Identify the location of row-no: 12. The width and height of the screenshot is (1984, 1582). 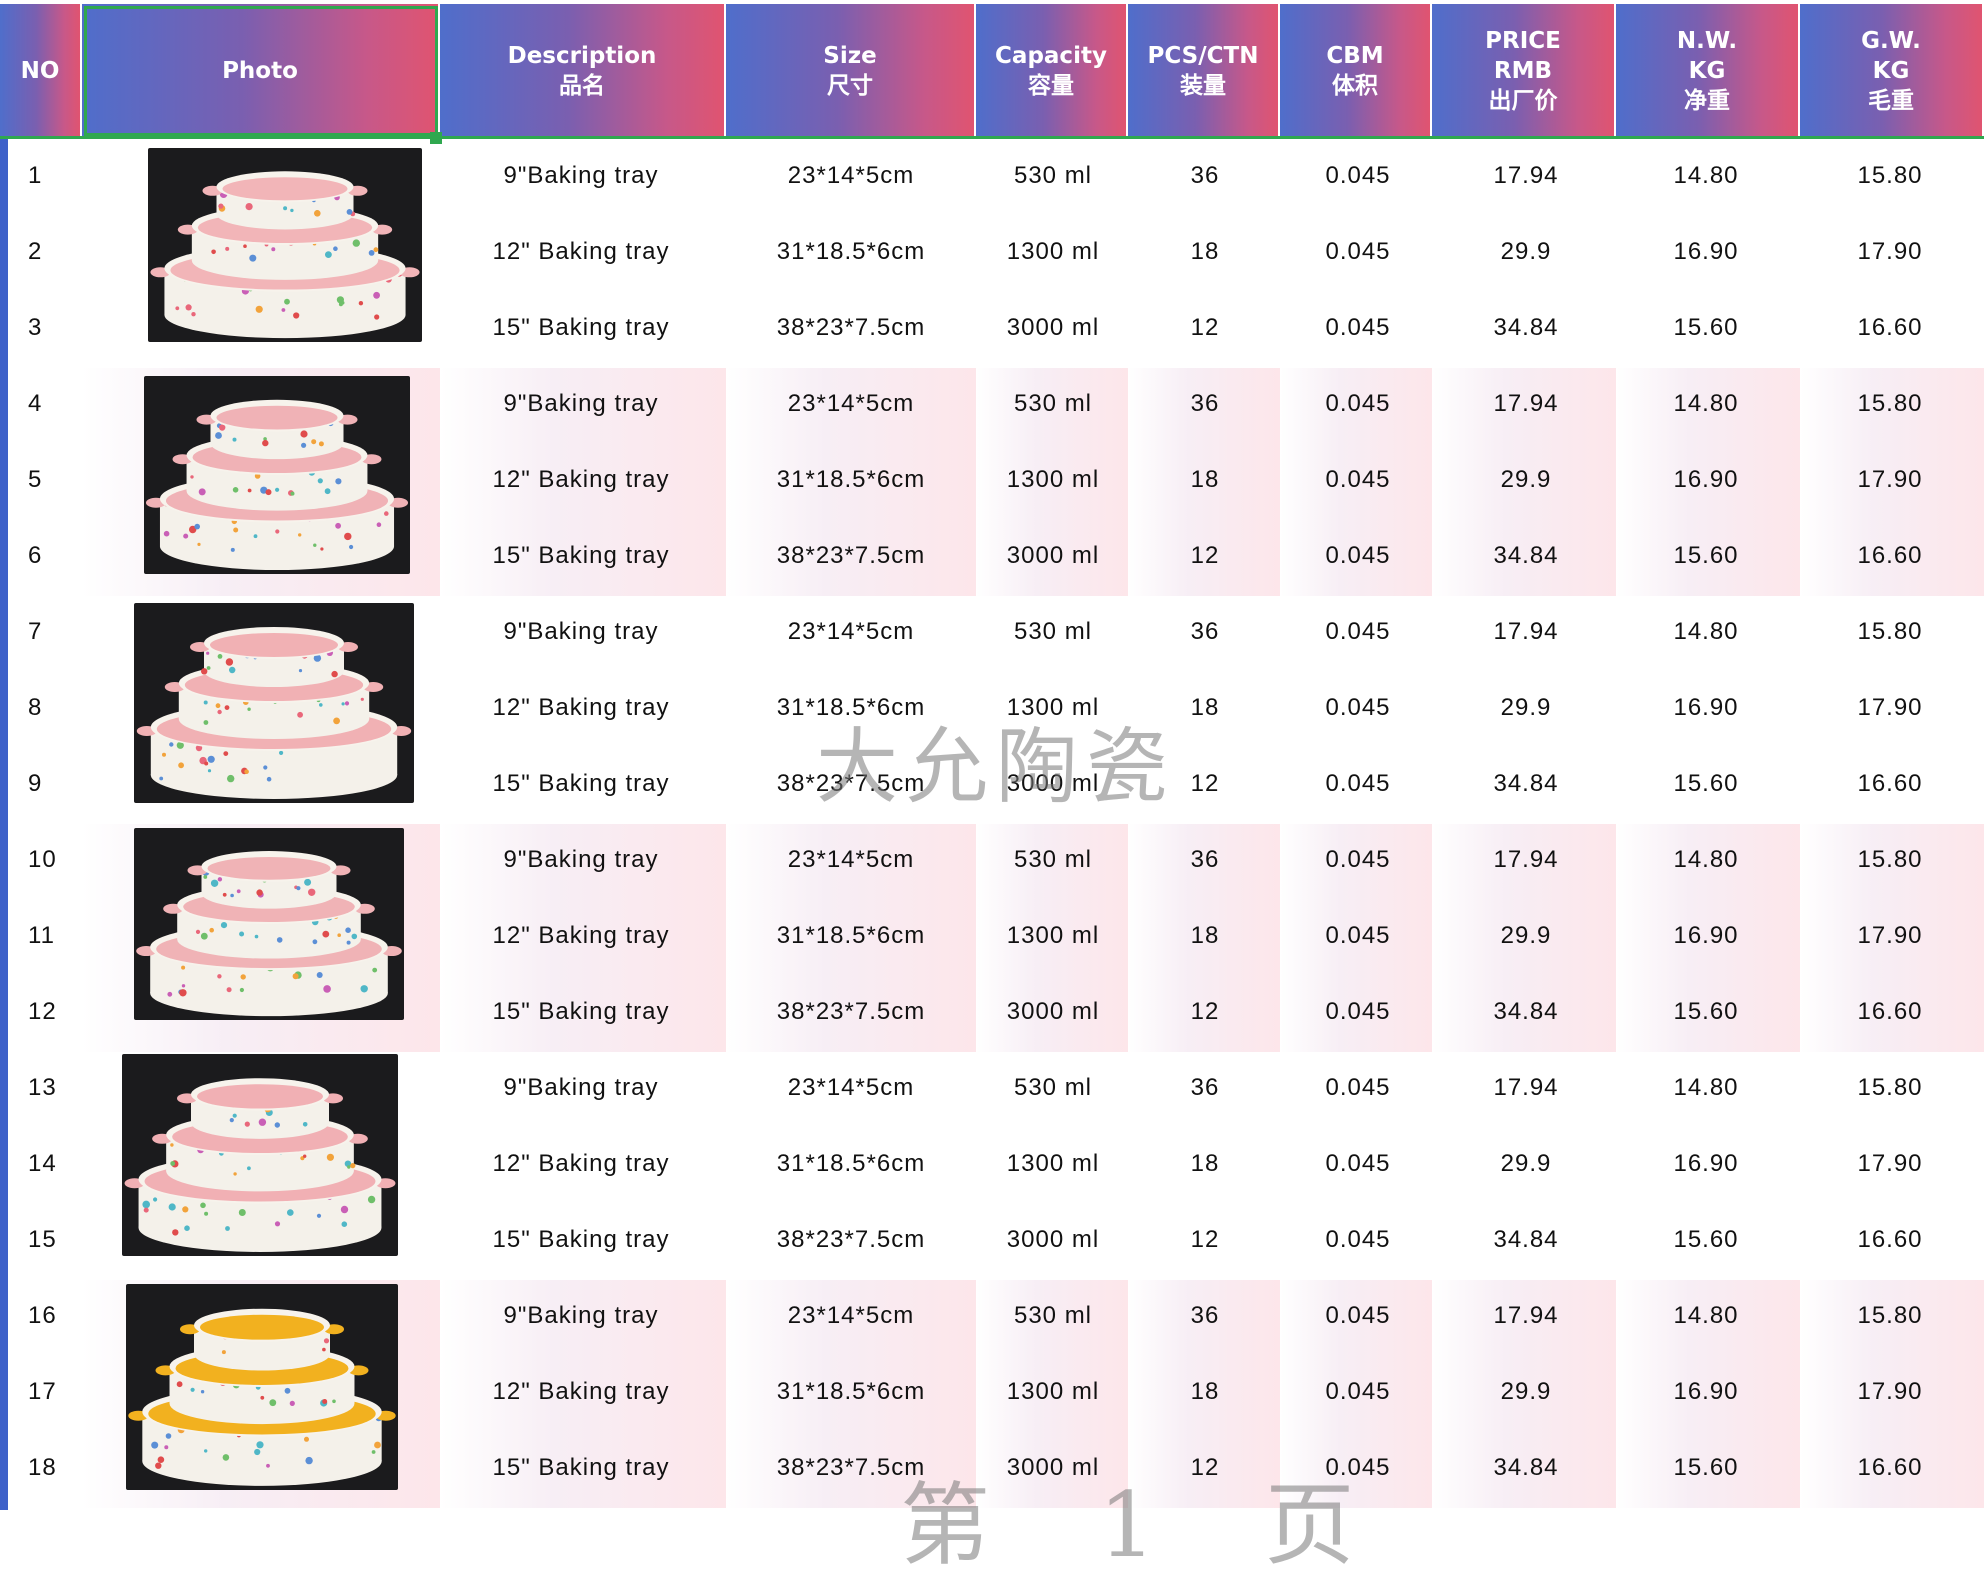
(42, 1011).